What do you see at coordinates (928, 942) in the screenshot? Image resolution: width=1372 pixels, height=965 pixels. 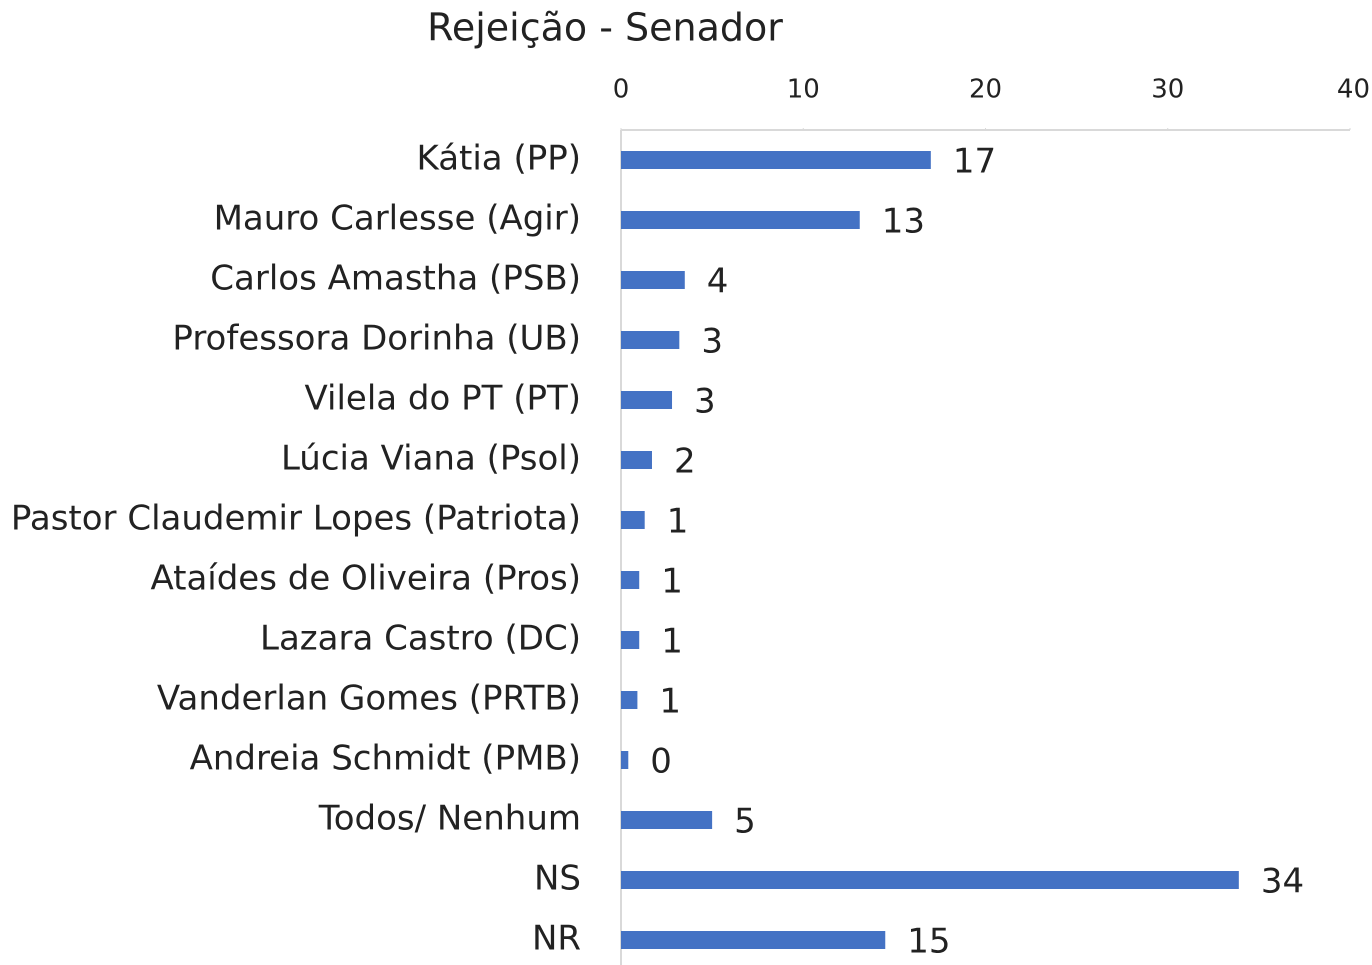 I see `data-label: 15` at bounding box center [928, 942].